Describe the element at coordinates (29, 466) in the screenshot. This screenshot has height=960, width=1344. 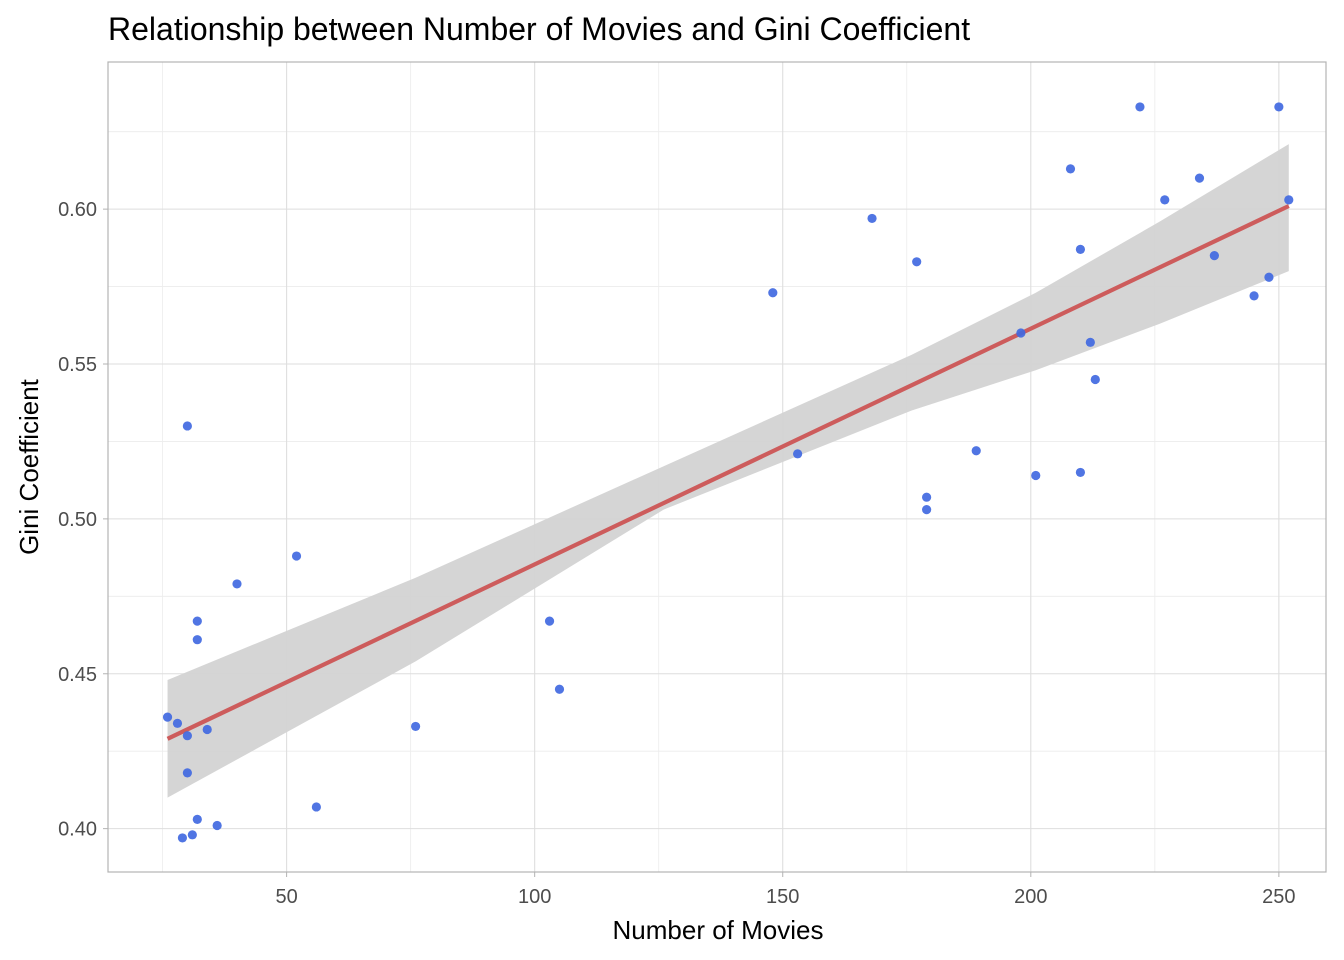
I see `y-axis-title: Gini Coefficient` at that location.